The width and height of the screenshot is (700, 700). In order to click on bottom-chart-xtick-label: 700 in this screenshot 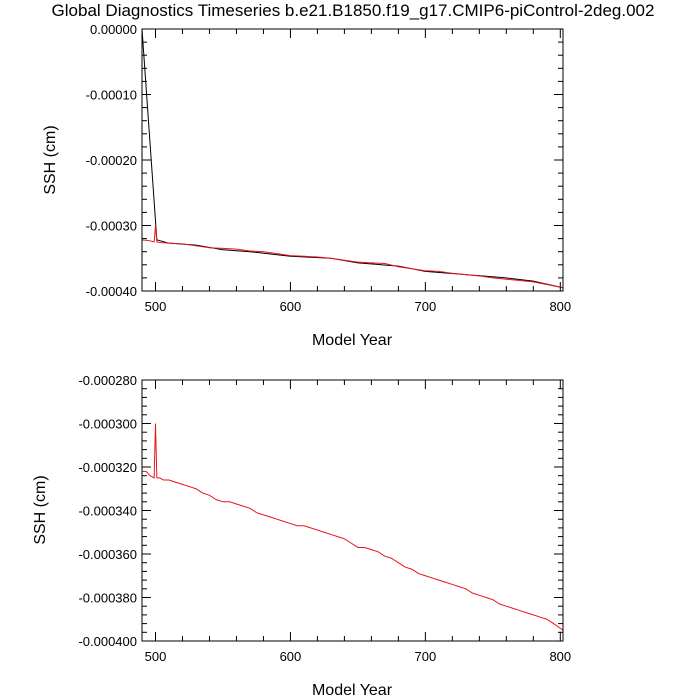, I will do `click(426, 656)`.